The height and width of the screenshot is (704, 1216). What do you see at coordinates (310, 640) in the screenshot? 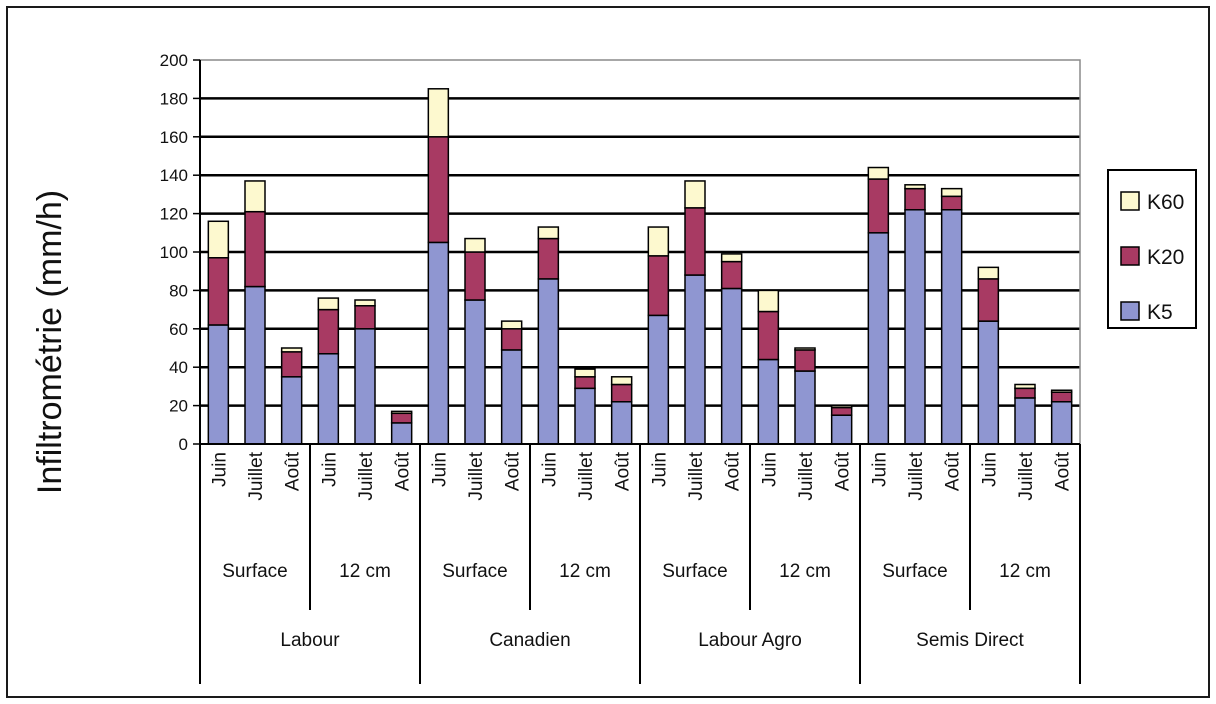
I see `group-label: Labour` at bounding box center [310, 640].